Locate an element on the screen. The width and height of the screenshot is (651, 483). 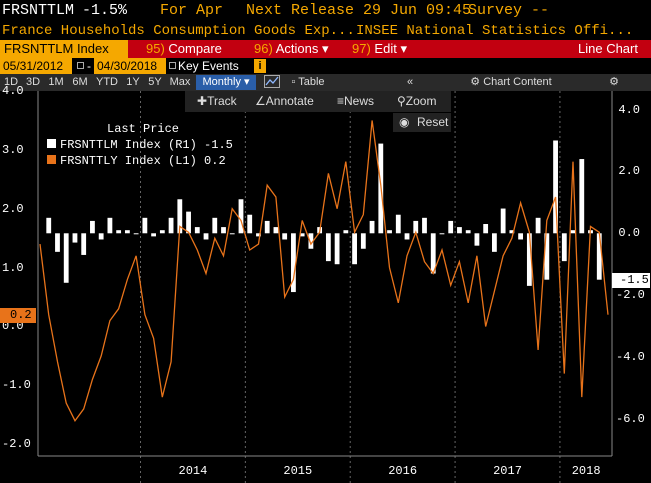
x-tick-label: 2017 is located at coordinates (507, 471).